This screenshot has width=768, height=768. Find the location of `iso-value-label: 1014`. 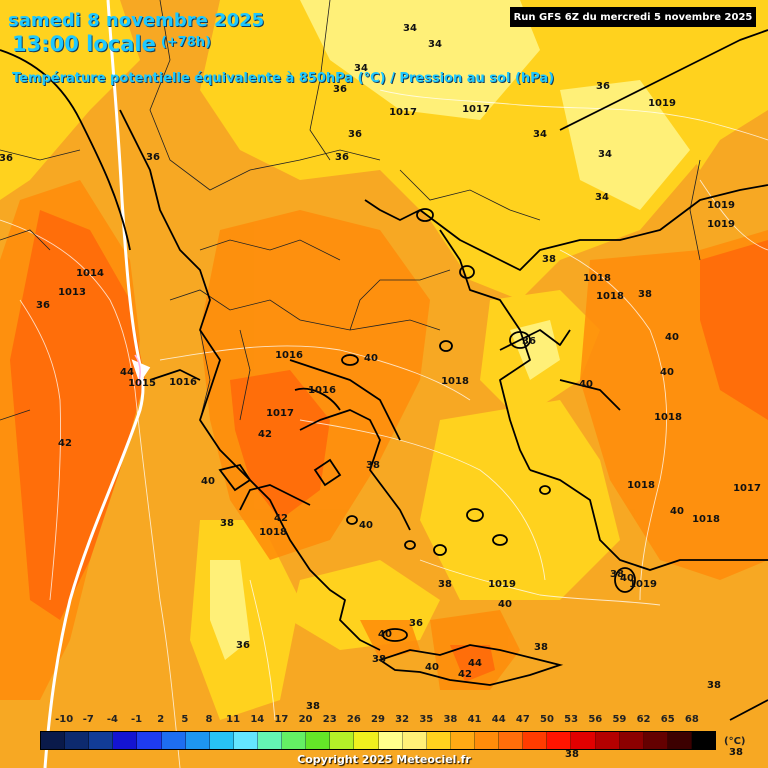

iso-value-label: 1014 is located at coordinates (90, 273).